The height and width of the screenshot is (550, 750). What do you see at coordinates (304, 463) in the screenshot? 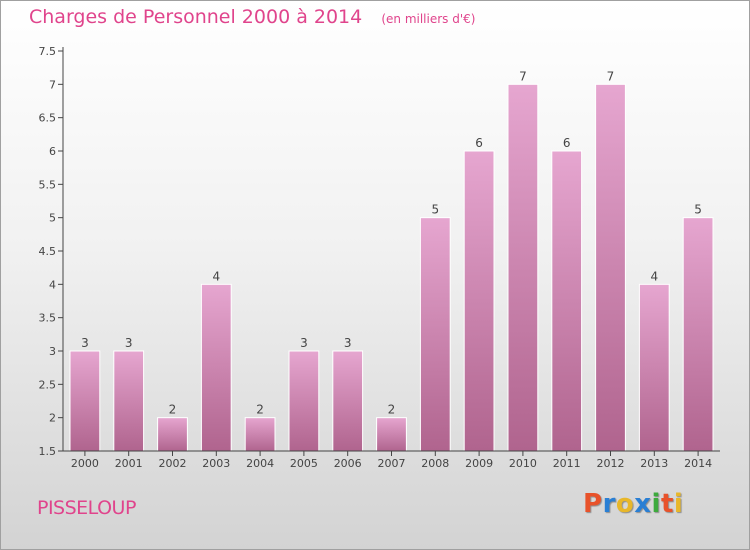
I see `x-tick-label: 2005` at bounding box center [304, 463].